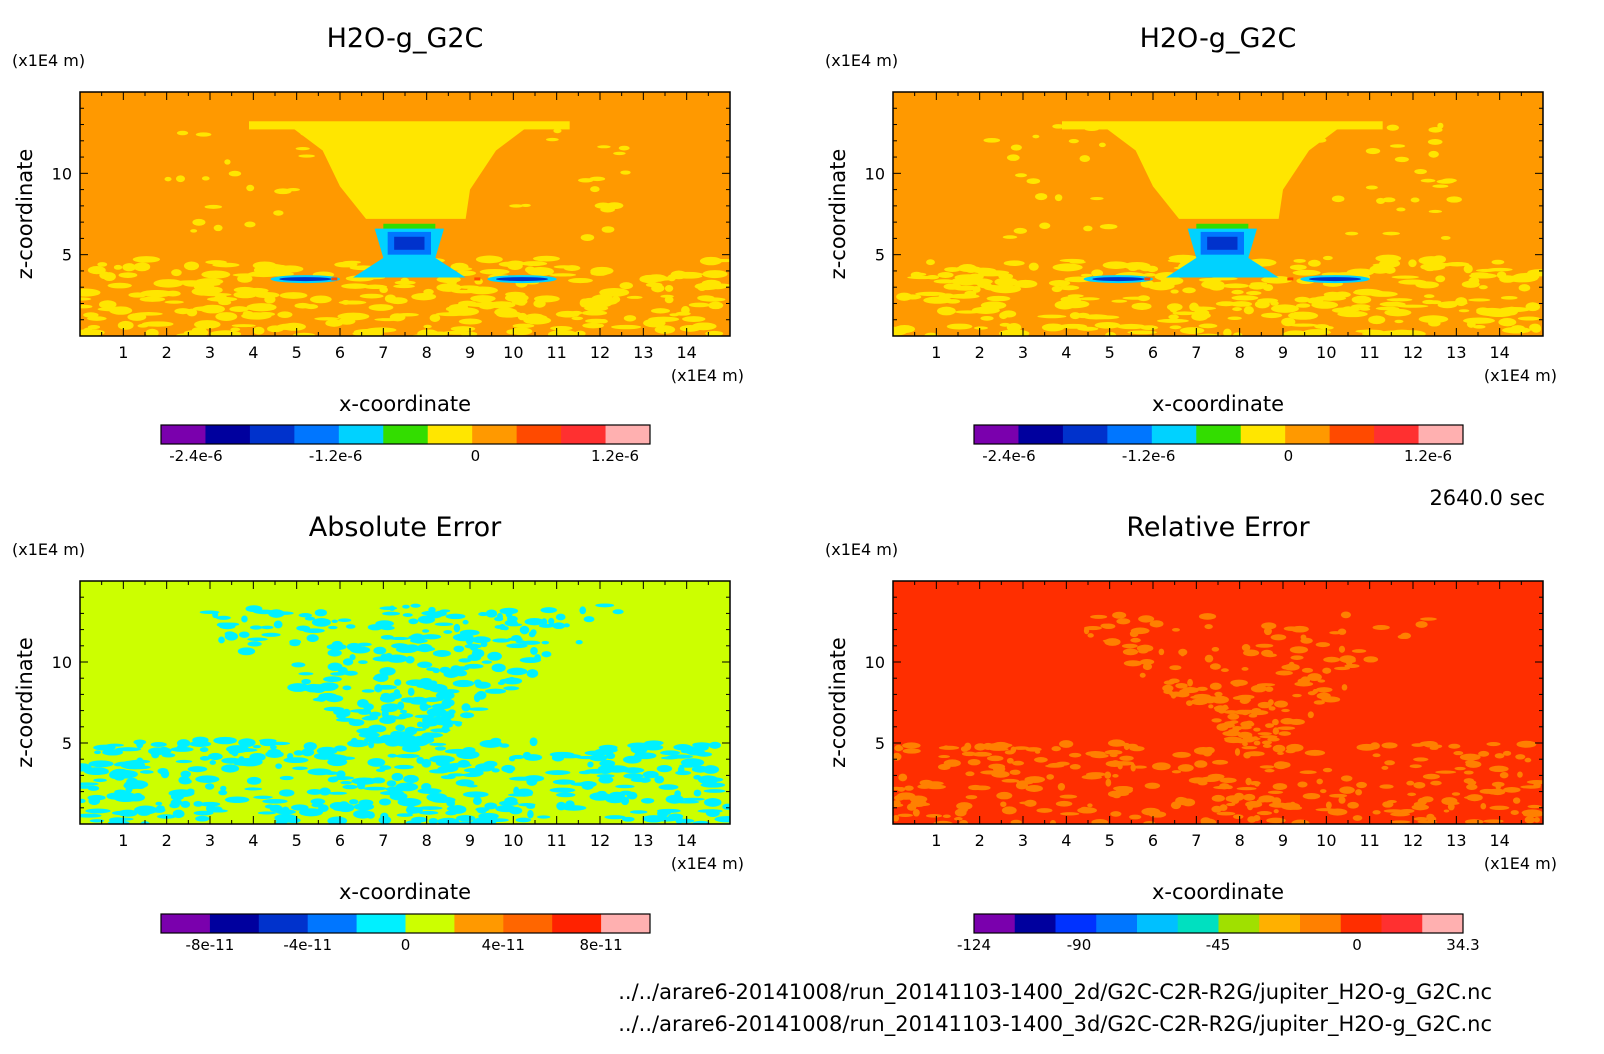 Image resolution: width=1604 pixels, height=1054 pixels. Describe the element at coordinates (1008, 456) in the screenshot. I see `colorbar-tick-label: -2.4e-6` at that location.